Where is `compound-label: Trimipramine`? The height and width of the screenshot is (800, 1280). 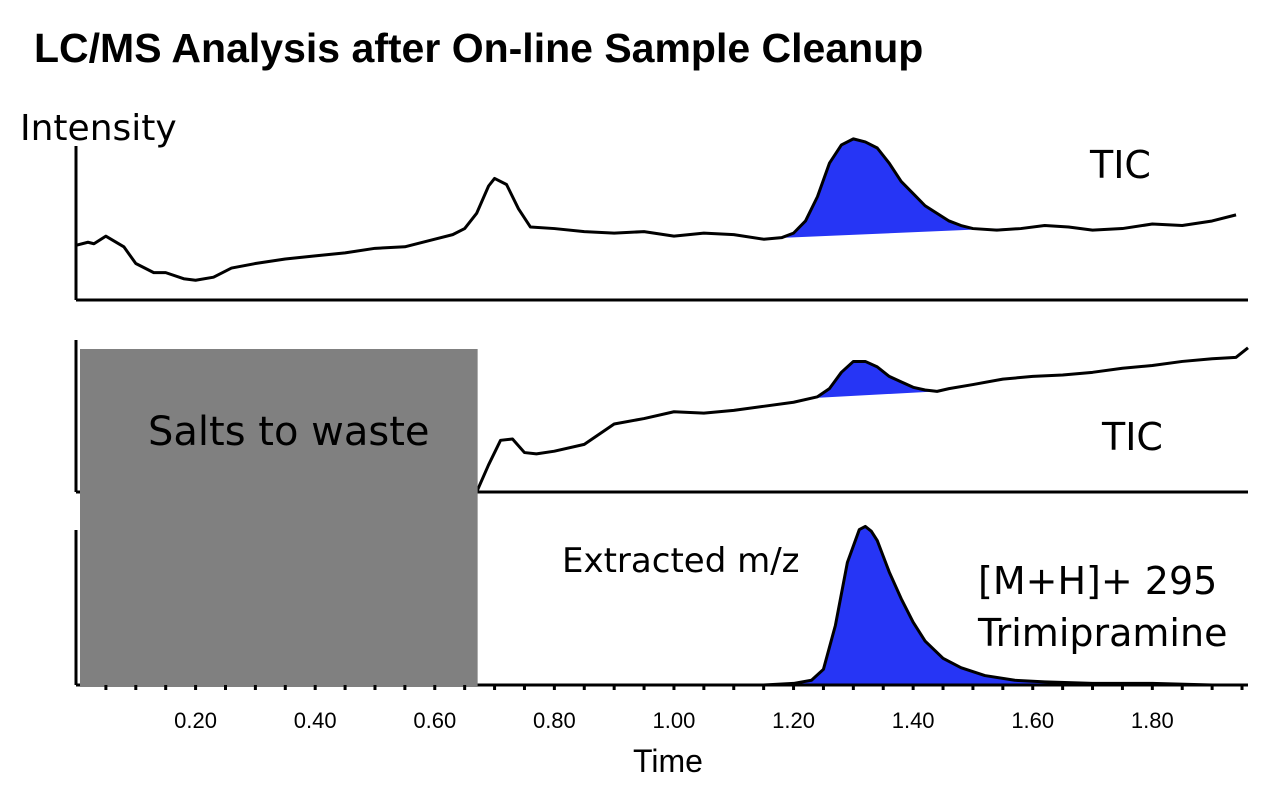 compound-label: Trimipramine is located at coordinates (1102, 633).